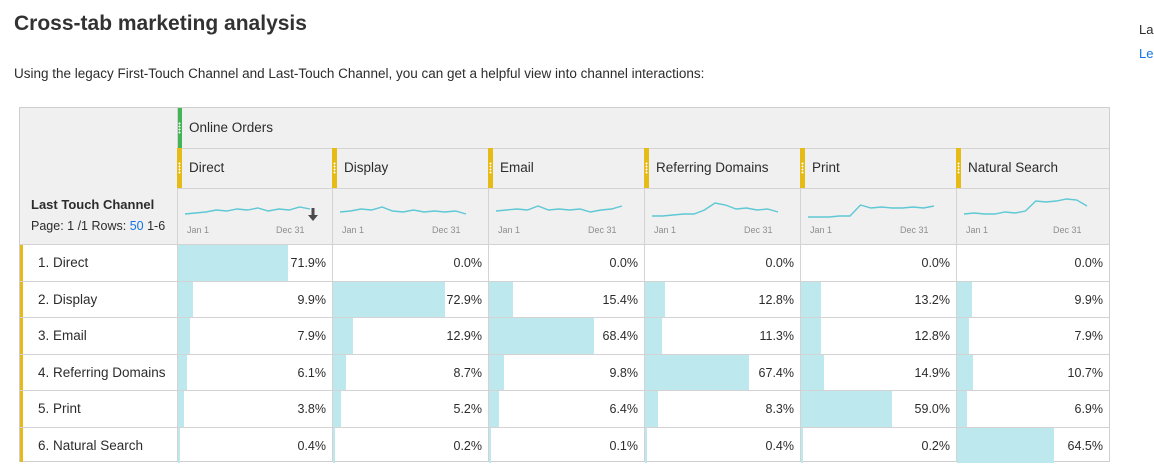 The height and width of the screenshot is (475, 1154). I want to click on cell-value: 6.9%, so click(1089, 409).